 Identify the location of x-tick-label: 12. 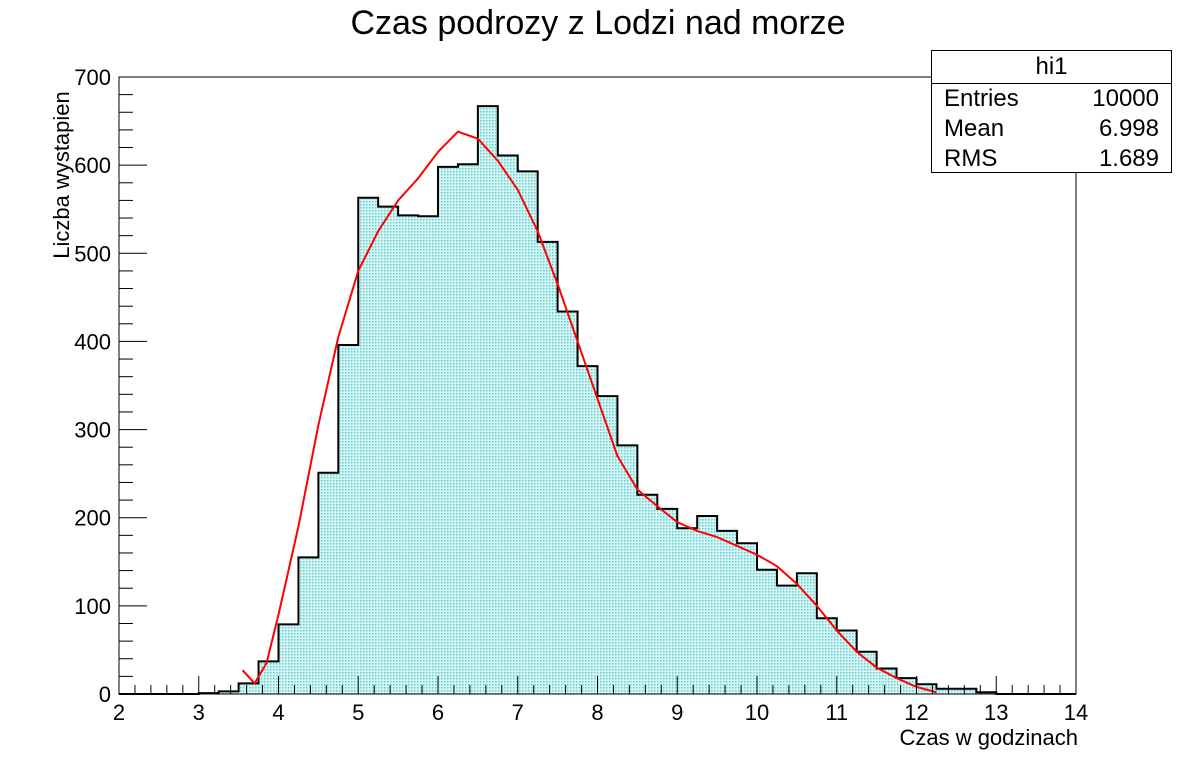
(916, 712).